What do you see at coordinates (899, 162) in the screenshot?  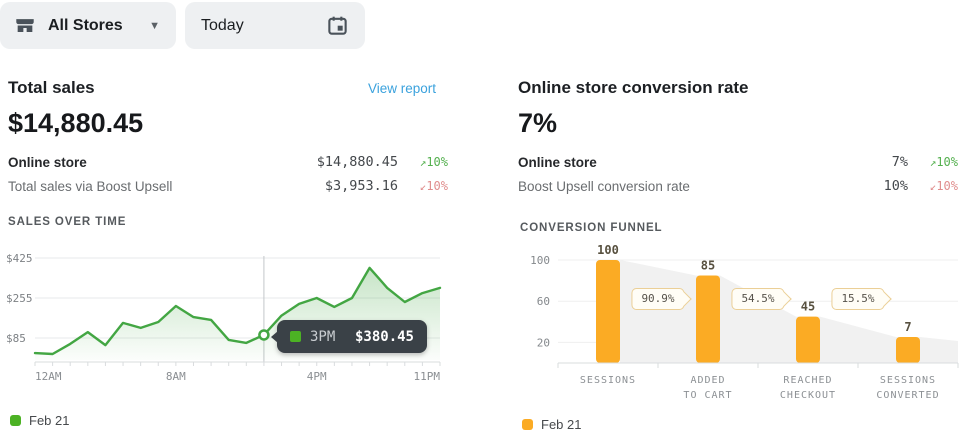 I see `metric-value: 7%` at bounding box center [899, 162].